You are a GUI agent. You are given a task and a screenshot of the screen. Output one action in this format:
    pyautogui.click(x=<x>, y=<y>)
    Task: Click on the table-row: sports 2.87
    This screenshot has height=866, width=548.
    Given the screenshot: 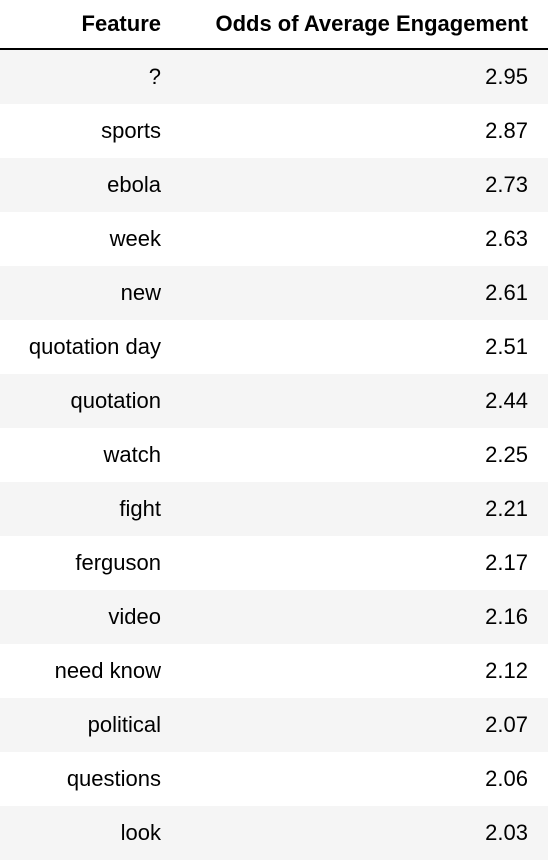 What is the action you would take?
    pyautogui.click(x=274, y=131)
    